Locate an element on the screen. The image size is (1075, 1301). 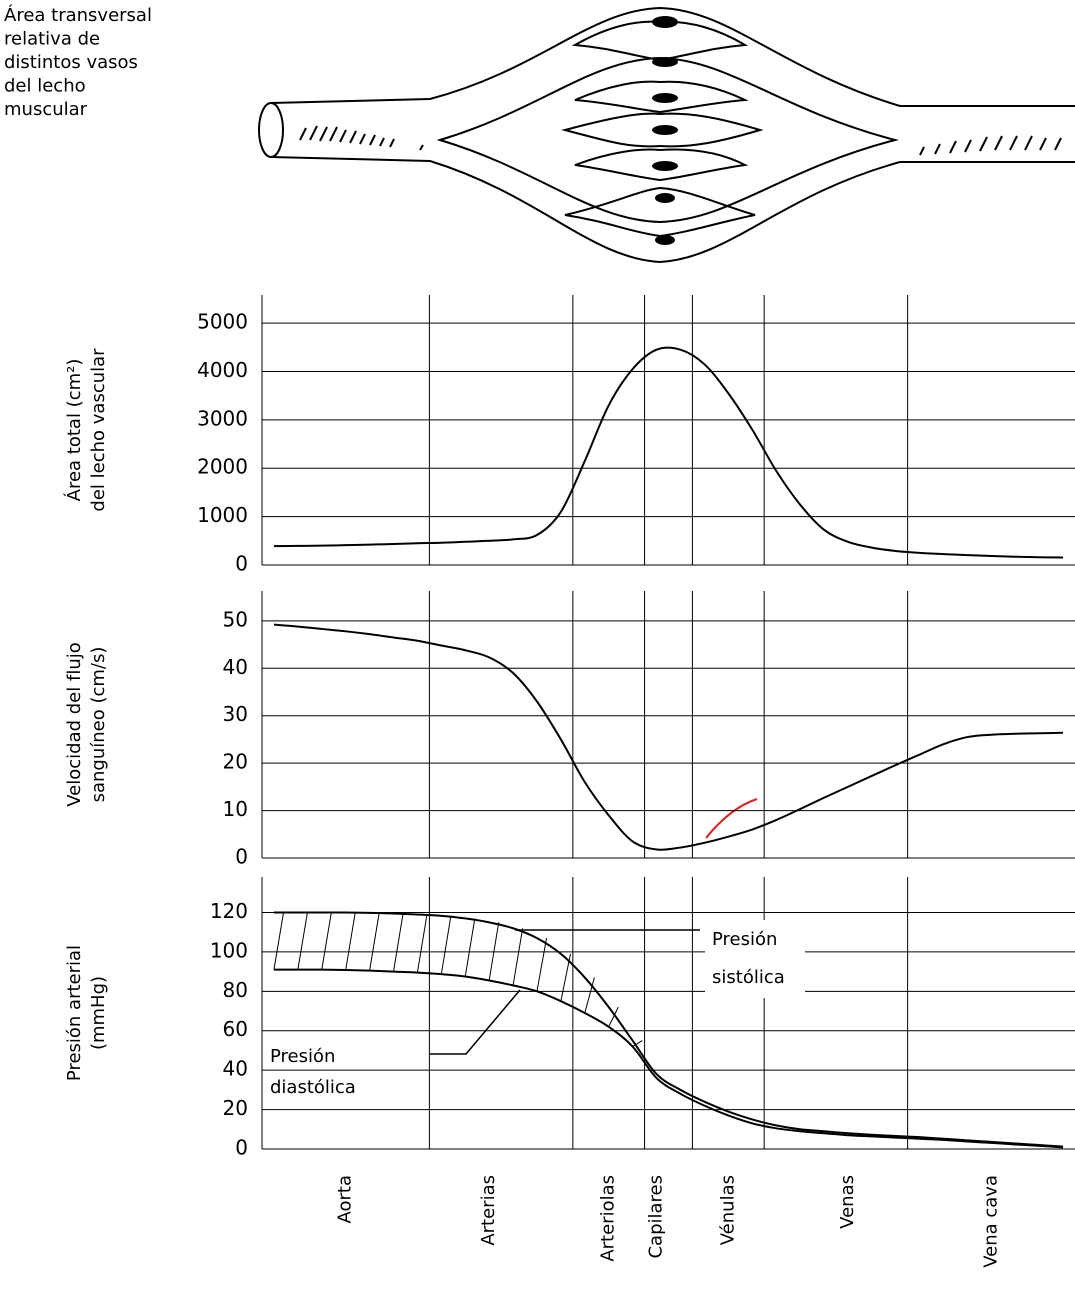
y-tick-label: 4000 is located at coordinates (222, 370).